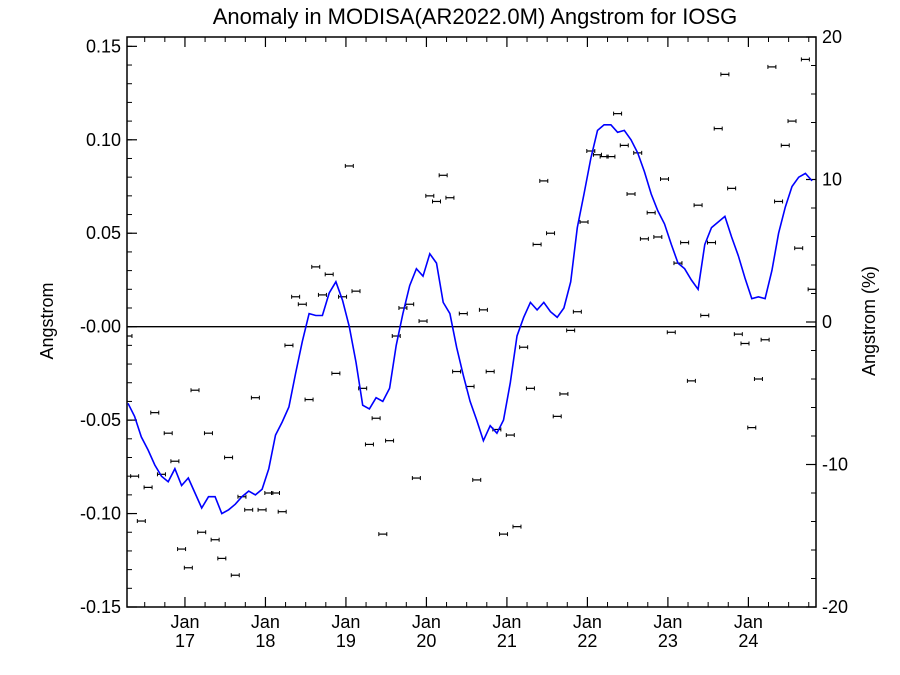 This screenshot has width=900, height=675. What do you see at coordinates (748, 641) in the screenshot?
I see `x-tick-label-year: 24` at bounding box center [748, 641].